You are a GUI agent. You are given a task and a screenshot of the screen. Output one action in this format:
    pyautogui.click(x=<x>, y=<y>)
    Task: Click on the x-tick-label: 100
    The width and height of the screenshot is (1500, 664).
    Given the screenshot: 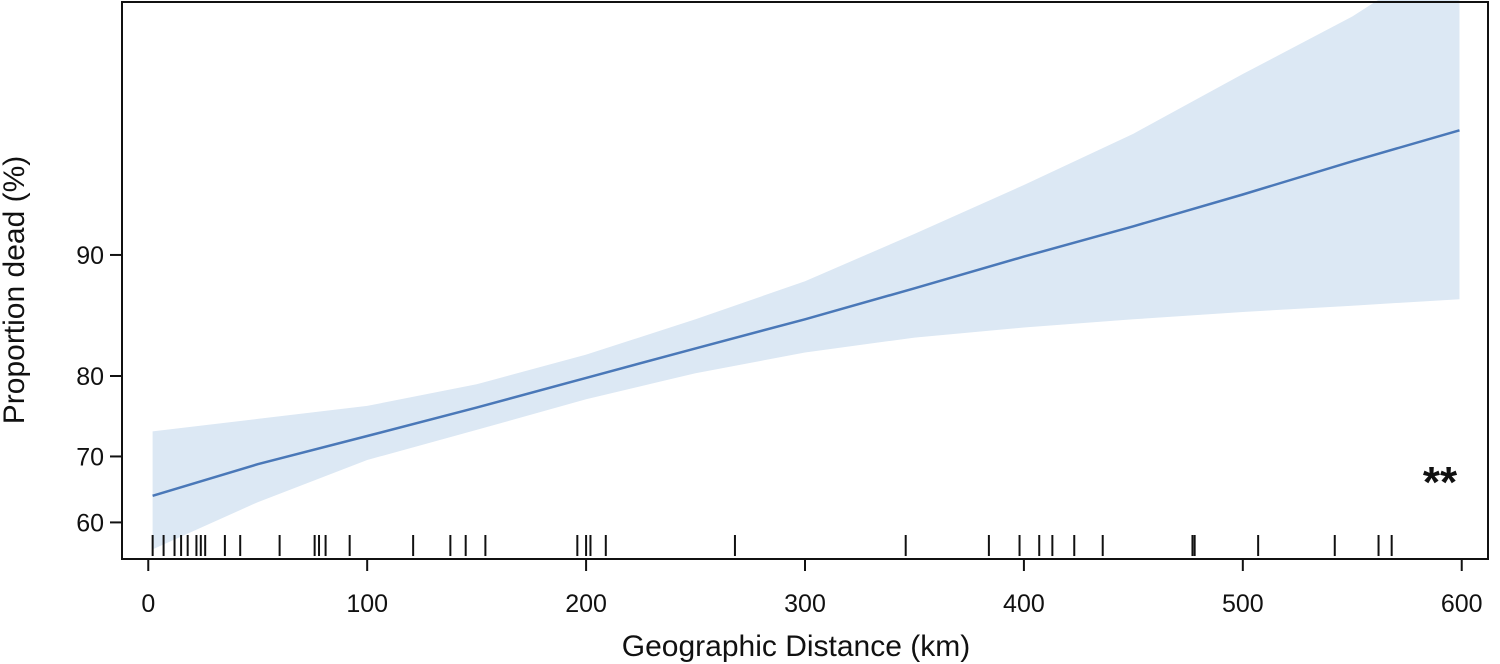 What is the action you would take?
    pyautogui.click(x=367, y=604)
    